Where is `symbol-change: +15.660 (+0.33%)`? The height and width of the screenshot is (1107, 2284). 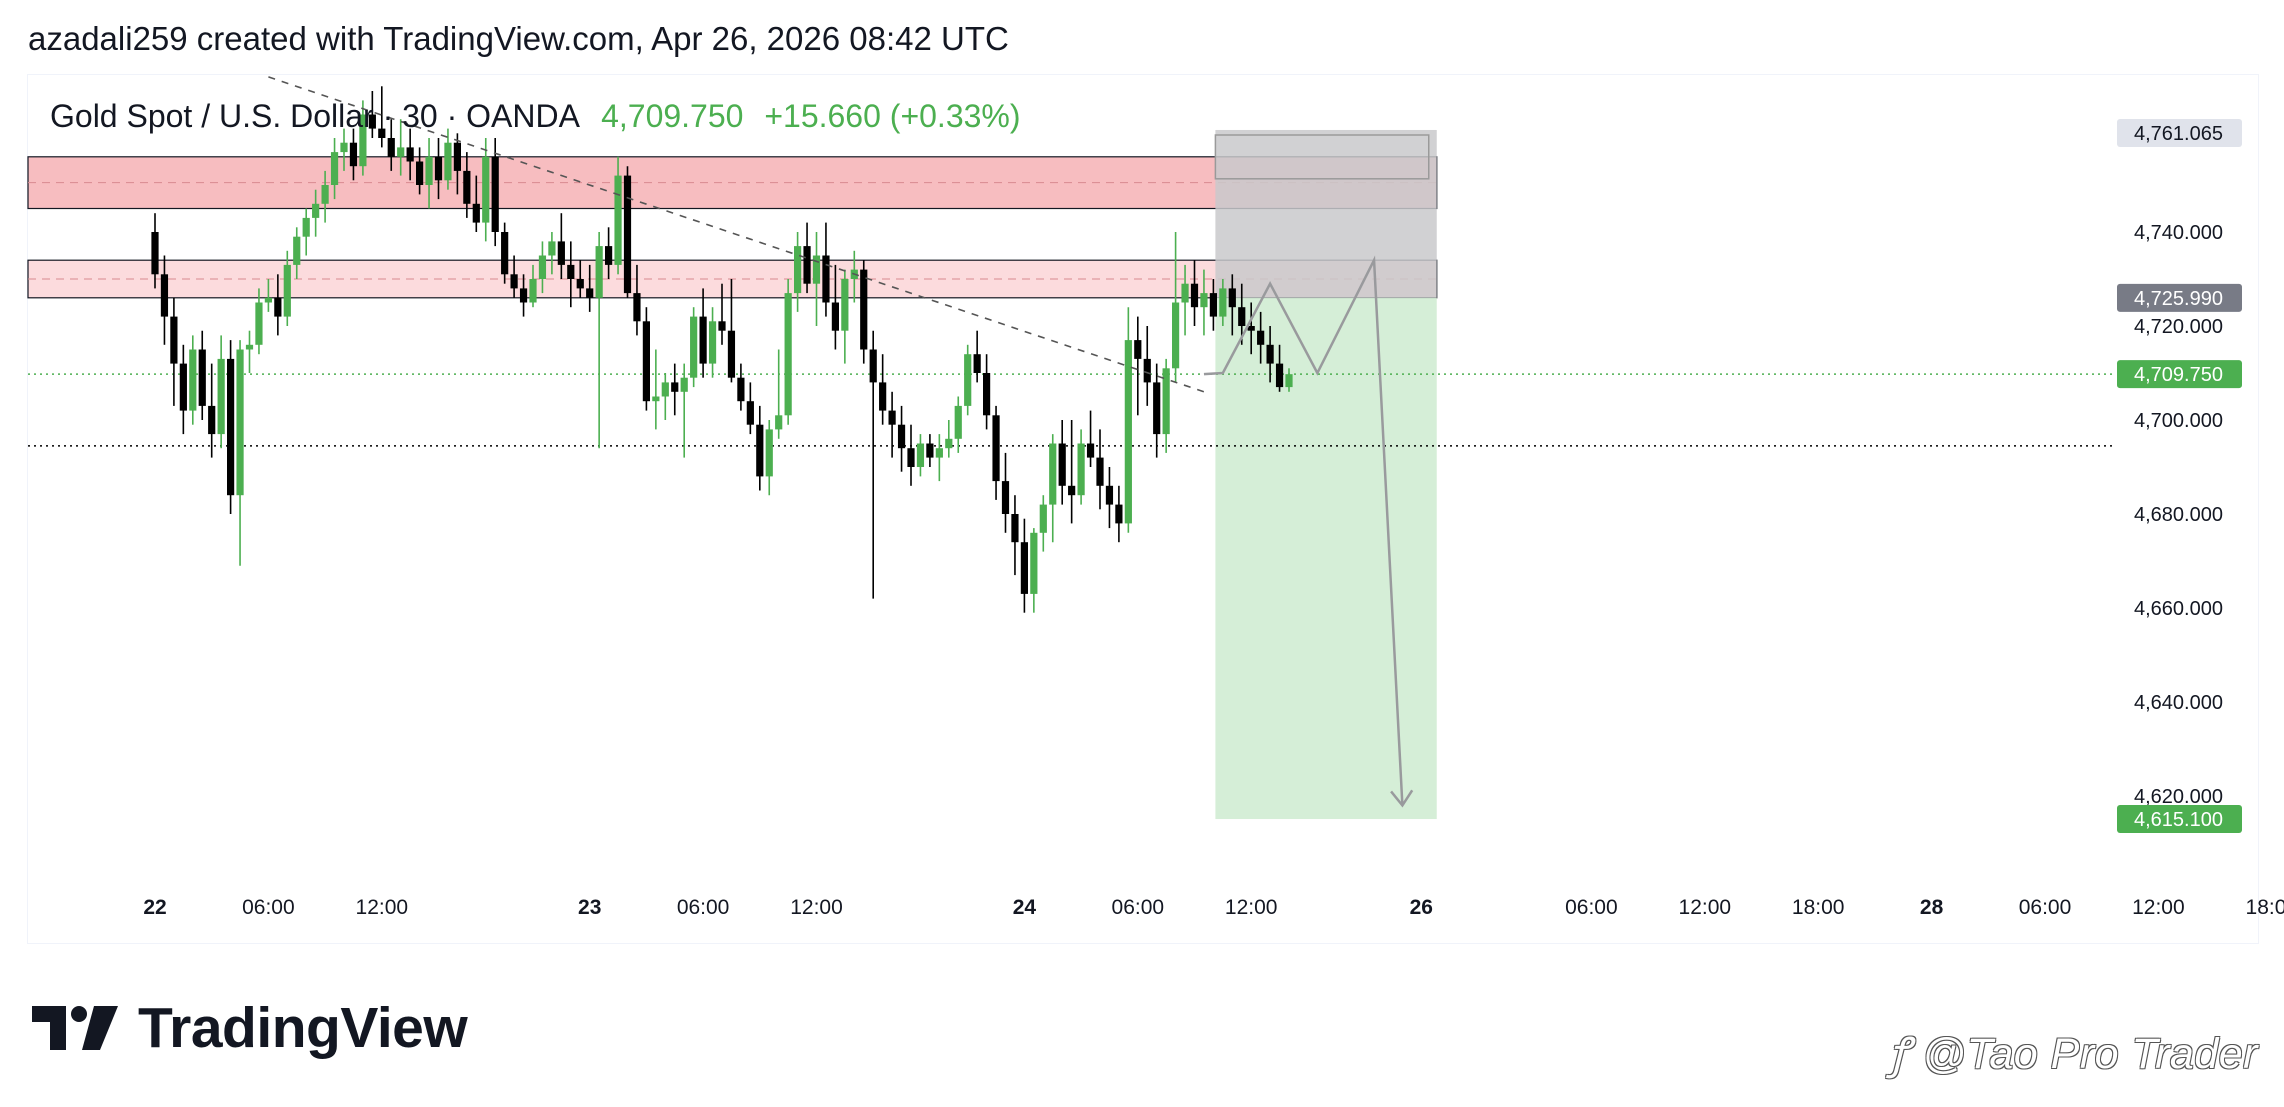 symbol-change: +15.660 (+0.33%) is located at coordinates (892, 116).